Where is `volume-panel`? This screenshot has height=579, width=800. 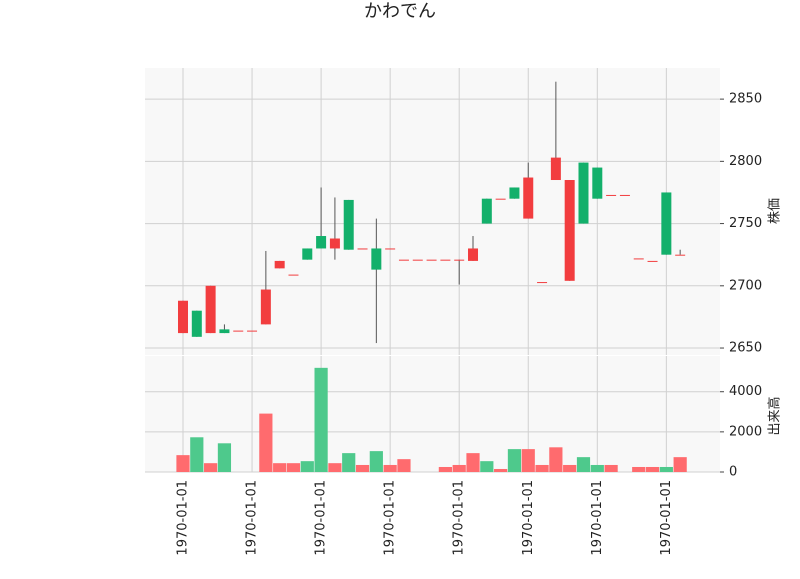
volume-panel is located at coordinates (432, 414).